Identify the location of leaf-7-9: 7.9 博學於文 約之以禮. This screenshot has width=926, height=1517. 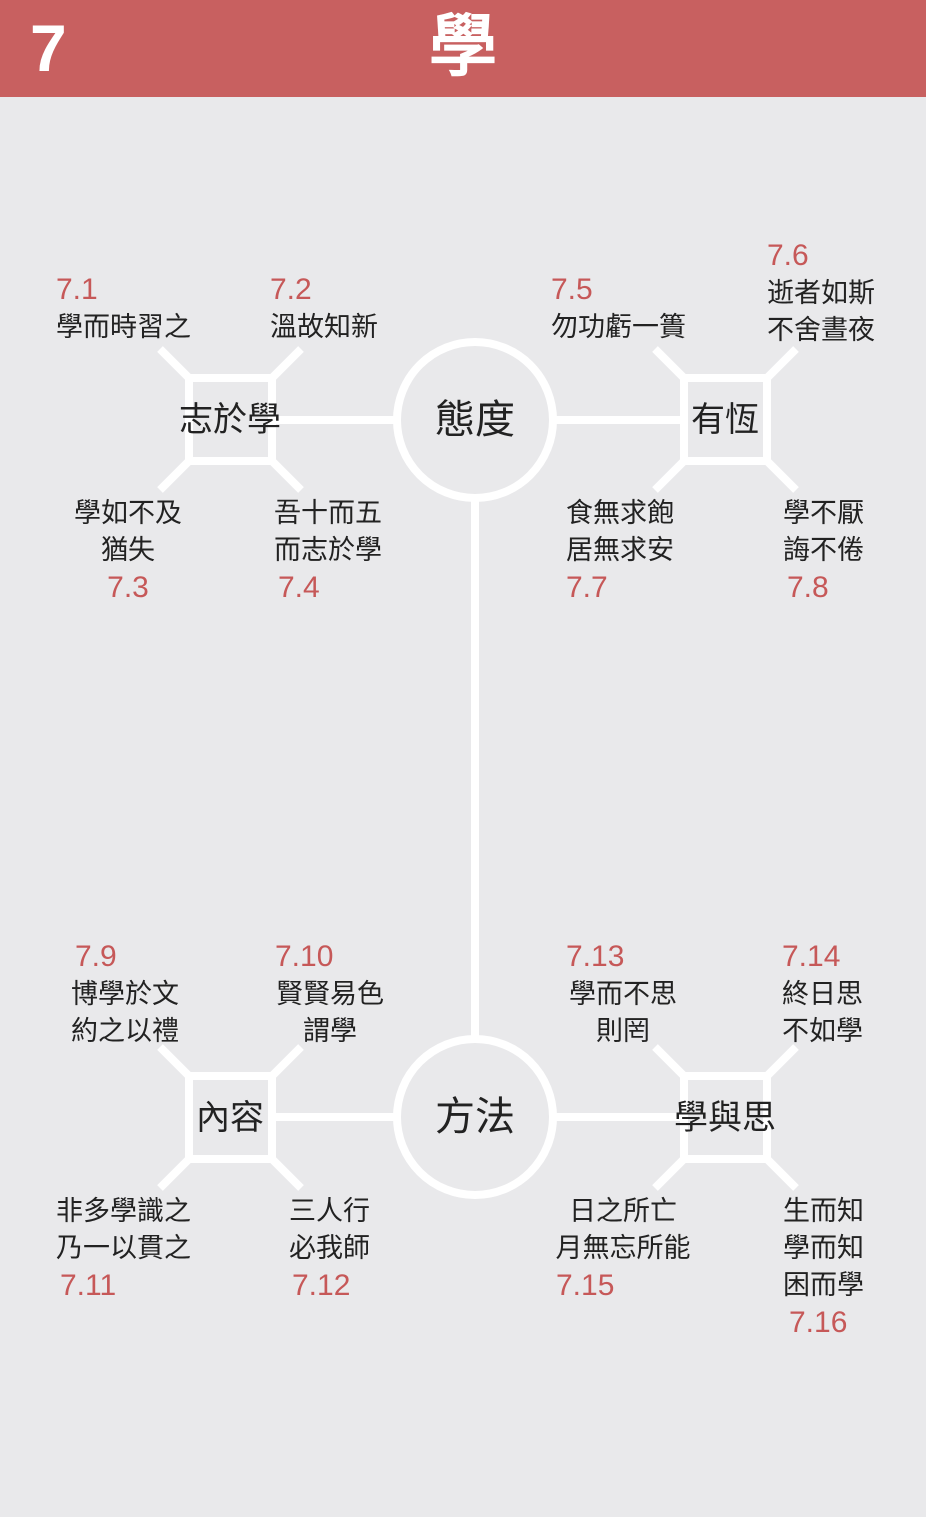
(156, 994).